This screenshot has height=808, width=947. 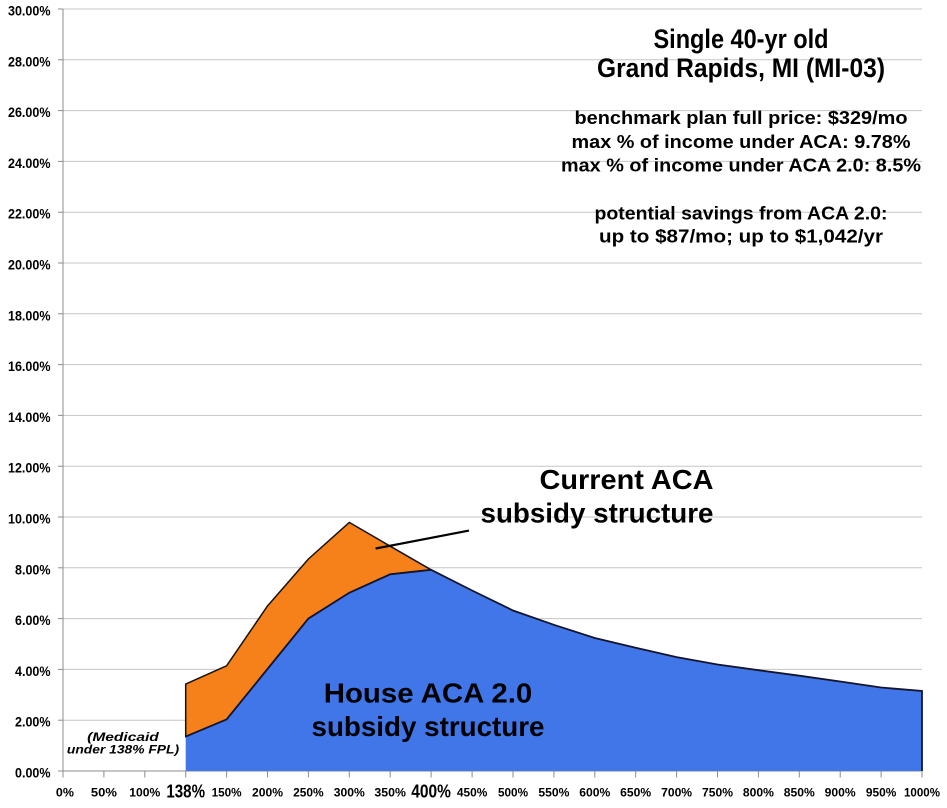 What do you see at coordinates (29, 214) in the screenshot?
I see `svg-text: 22.00%` at bounding box center [29, 214].